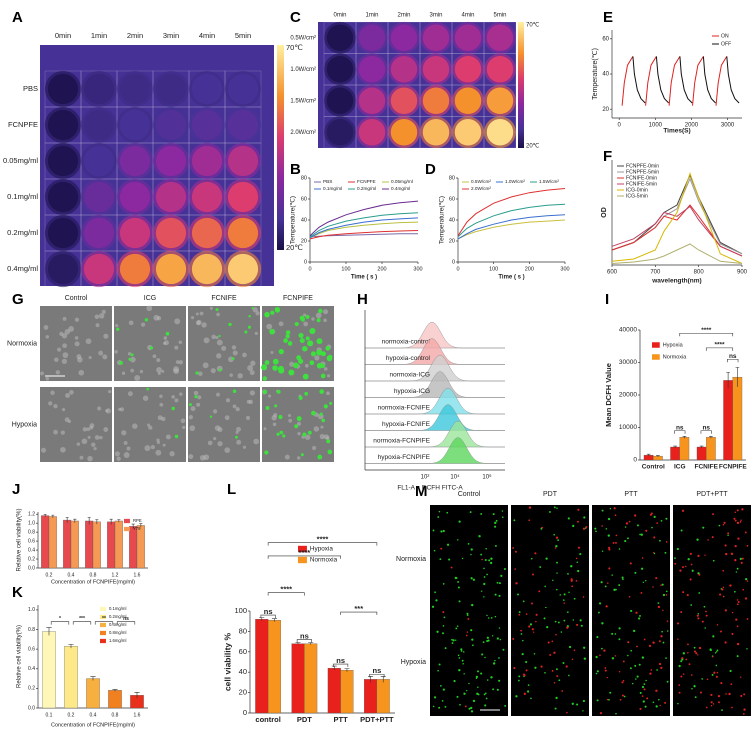  Describe the element at coordinates (680, 467) in the screenshot. I see `x-tick-label: ICG` at that location.